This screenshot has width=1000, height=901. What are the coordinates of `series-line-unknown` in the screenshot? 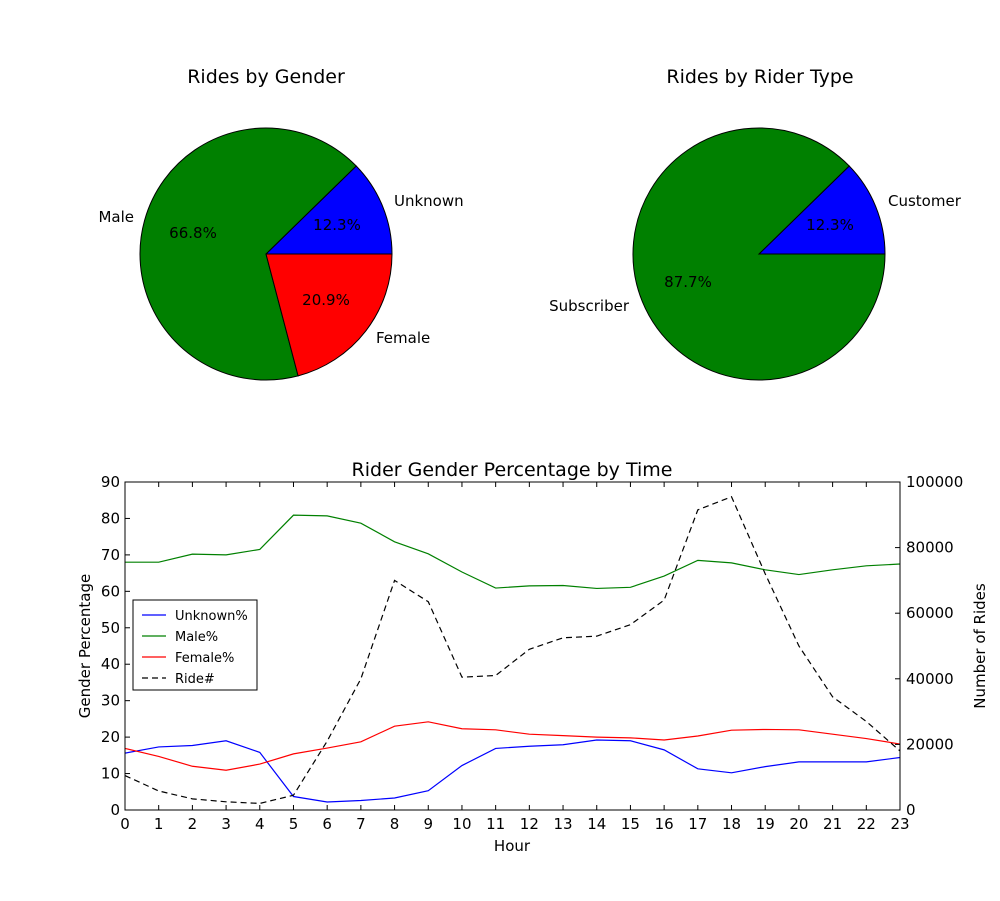 It's located at (512, 771).